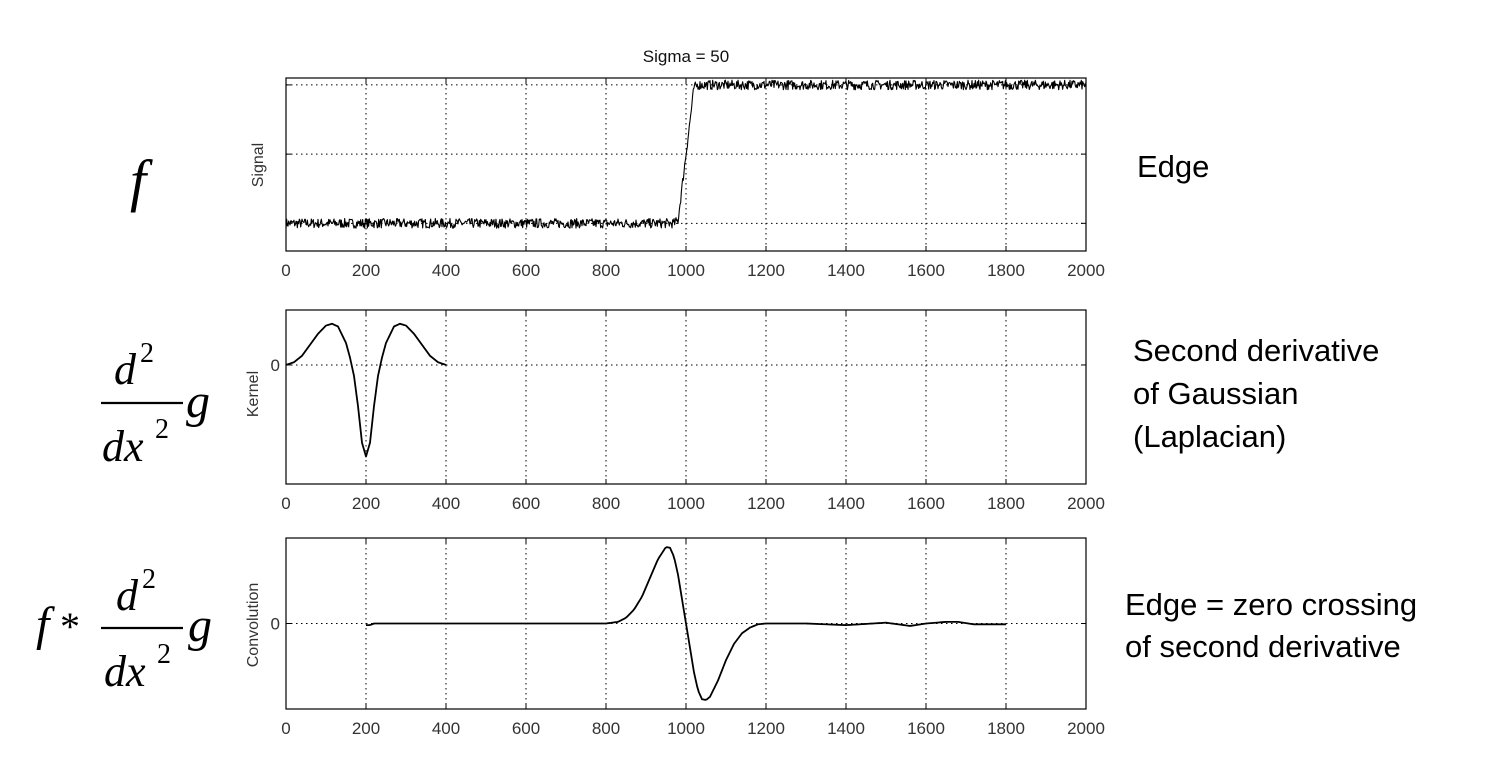 The width and height of the screenshot is (1505, 768). I want to click on y-axis-label: Convolution, so click(253, 625).